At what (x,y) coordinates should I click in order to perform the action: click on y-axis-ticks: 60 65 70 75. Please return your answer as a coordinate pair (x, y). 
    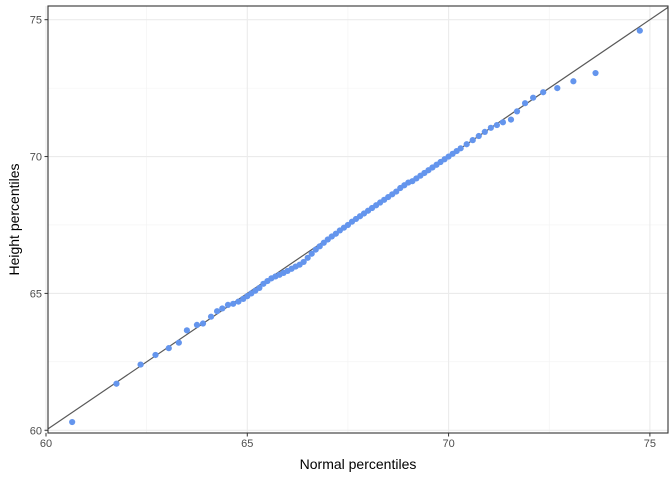
    Looking at the image, I should click on (39, 226).